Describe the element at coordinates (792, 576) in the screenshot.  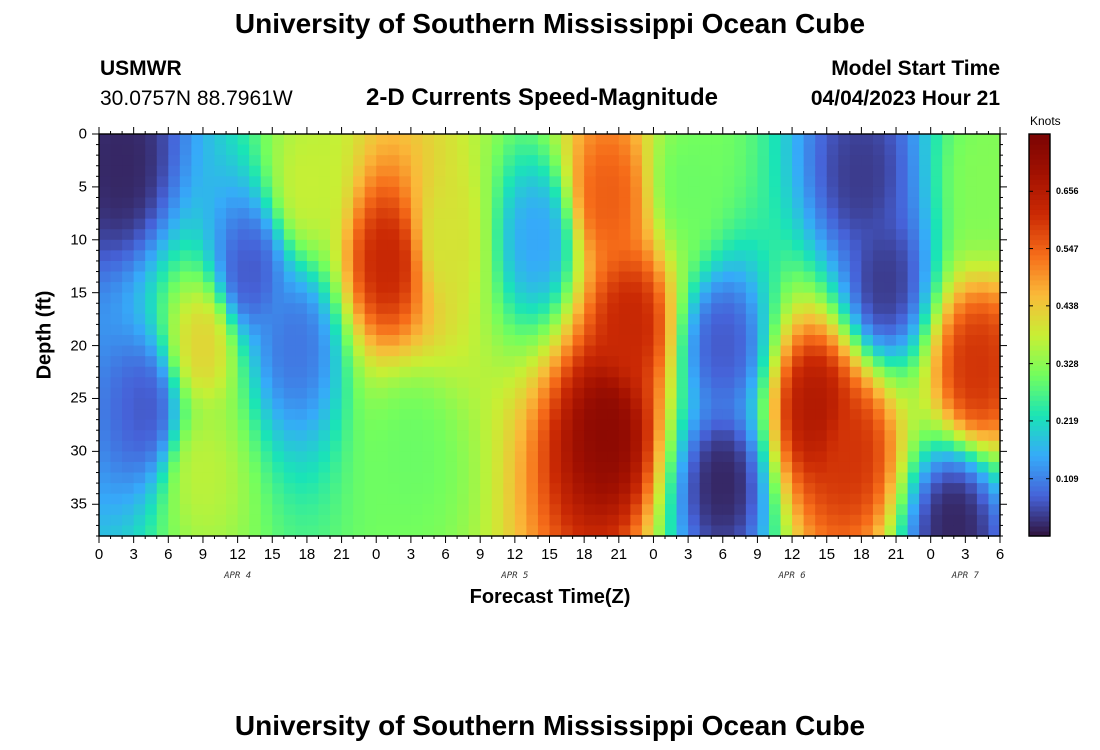
I see `day-label: APR 6` at that location.